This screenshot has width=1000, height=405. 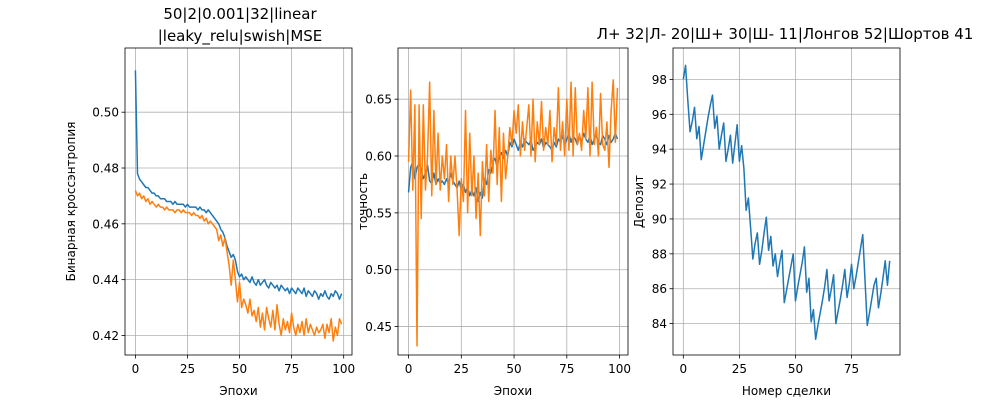 I want to click on x-tick-label-0-1: 25, so click(x=187, y=369).